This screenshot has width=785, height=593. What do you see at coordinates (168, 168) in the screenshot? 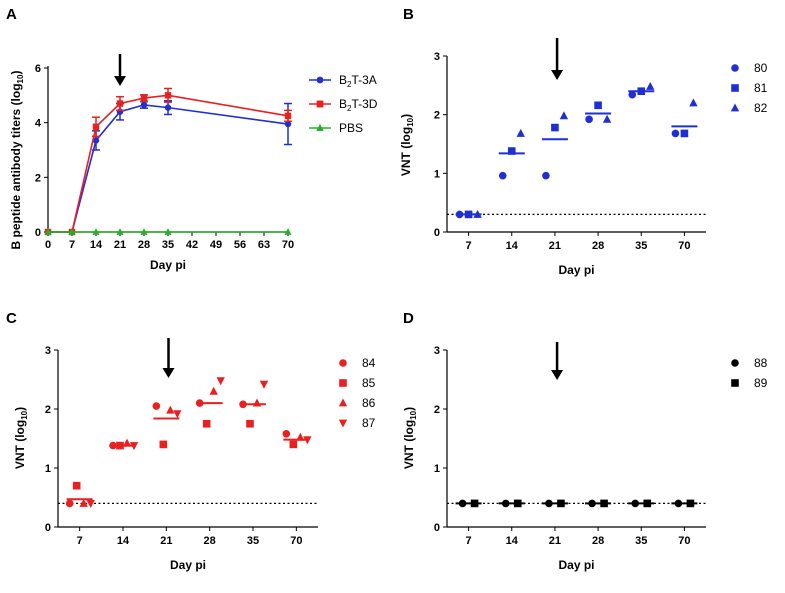
I see `series-line` at bounding box center [168, 168].